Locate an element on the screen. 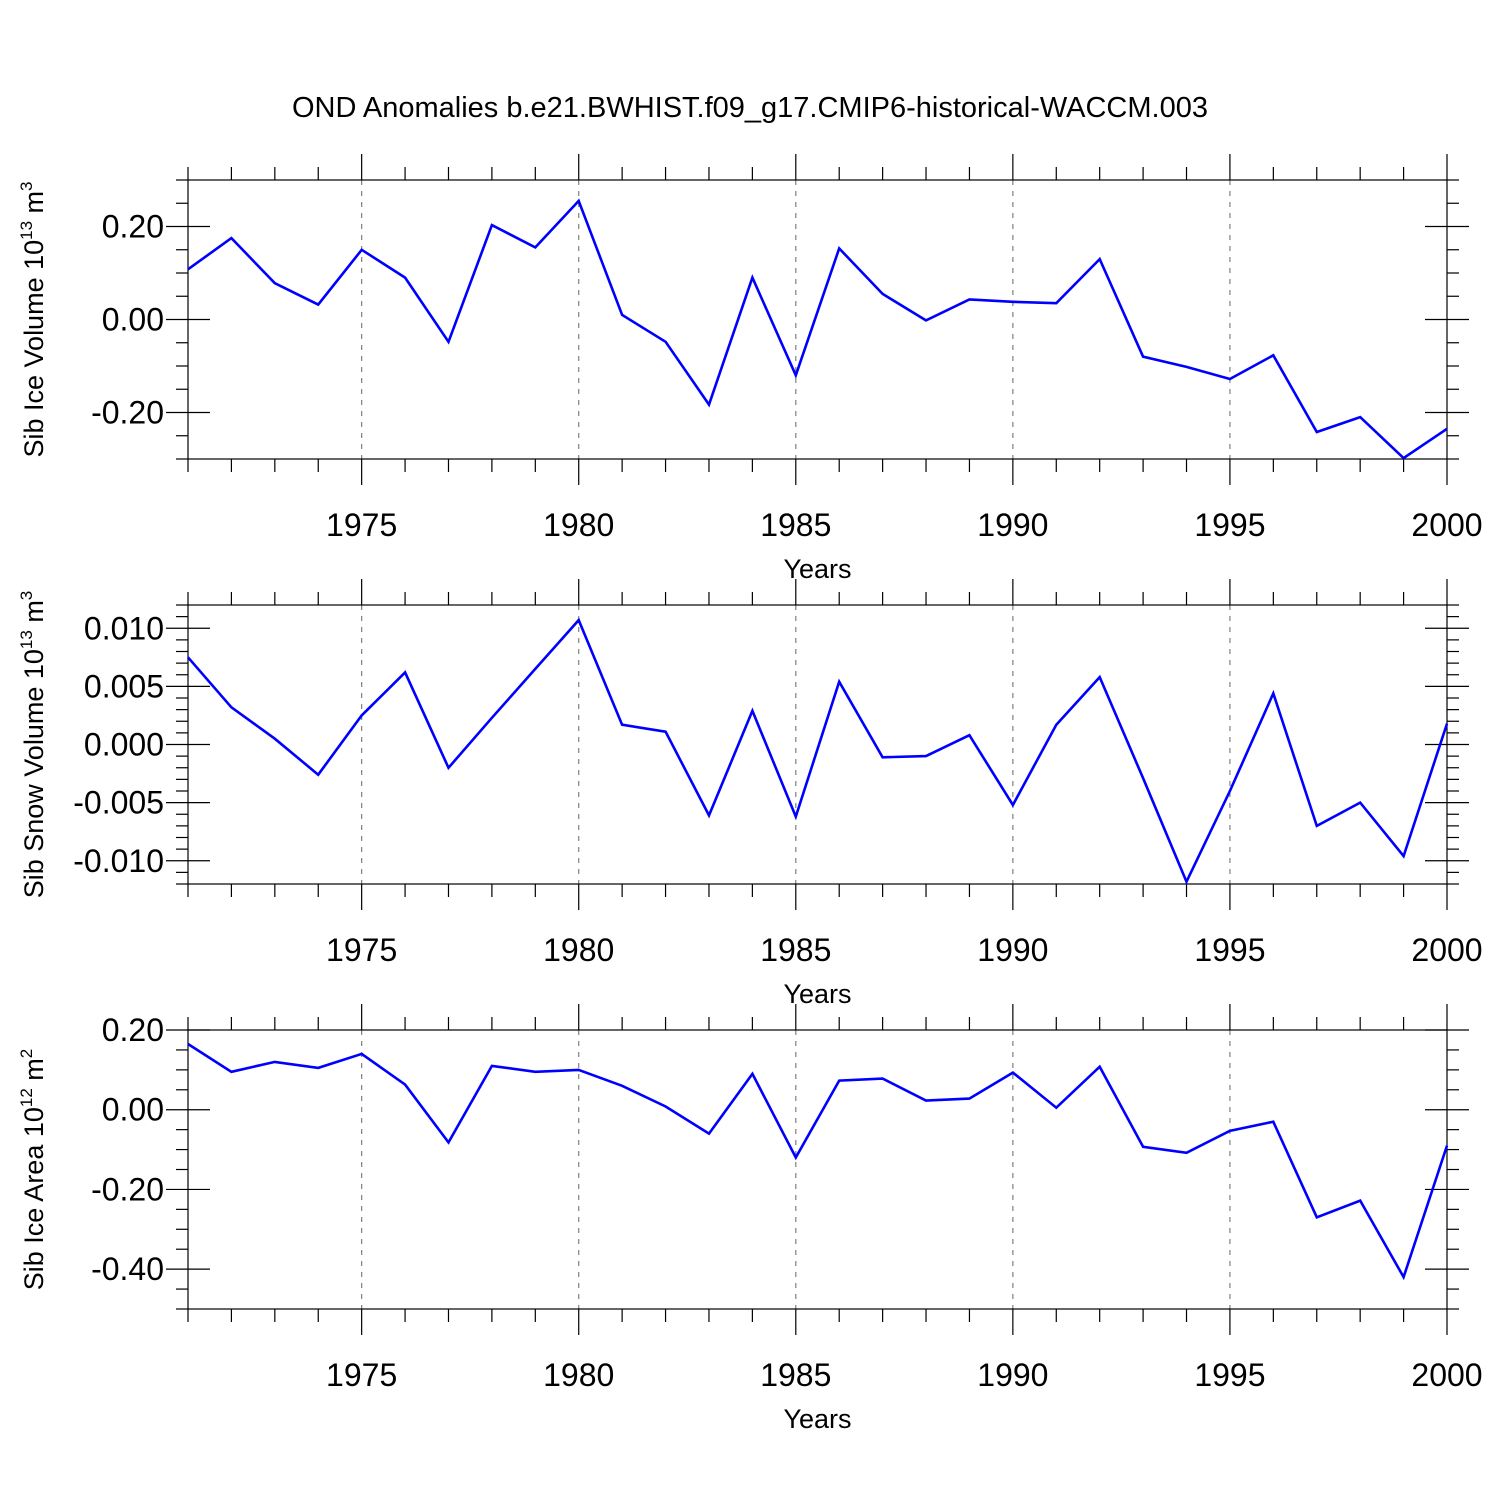 This screenshot has width=1500, height=1500. y-tick-label: -0.40 is located at coordinates (127, 1269).